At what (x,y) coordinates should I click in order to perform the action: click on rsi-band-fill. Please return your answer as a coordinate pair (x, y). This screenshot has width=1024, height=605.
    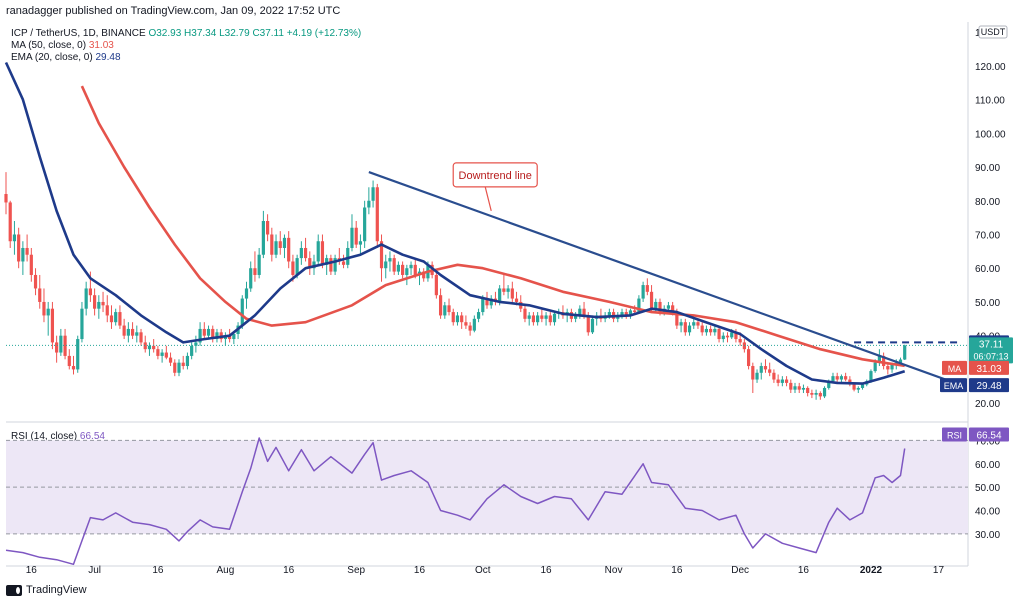
    Looking at the image, I should click on (487, 487).